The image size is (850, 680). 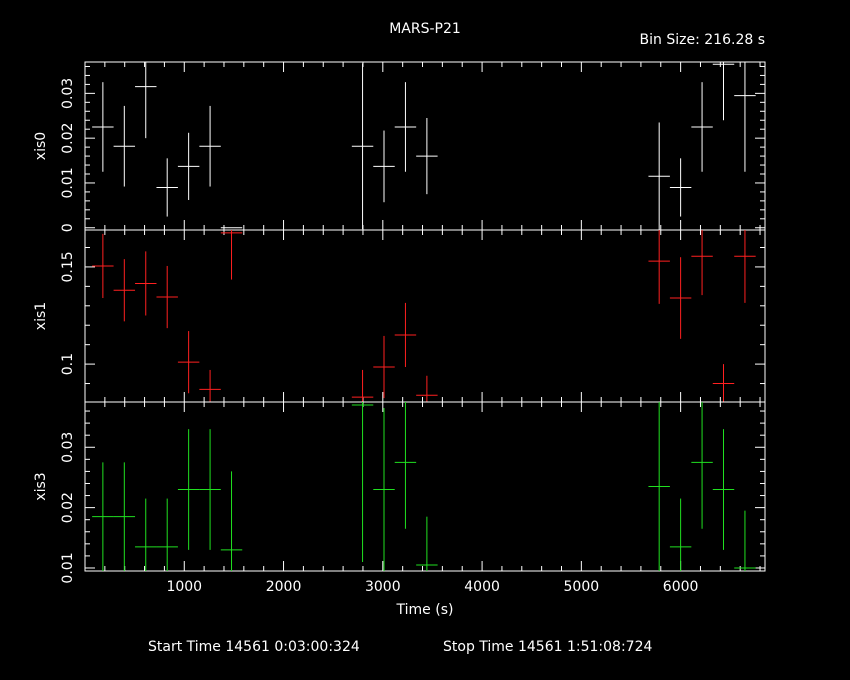 What do you see at coordinates (482, 587) in the screenshot?
I see `x-tick-label: 4000` at bounding box center [482, 587].